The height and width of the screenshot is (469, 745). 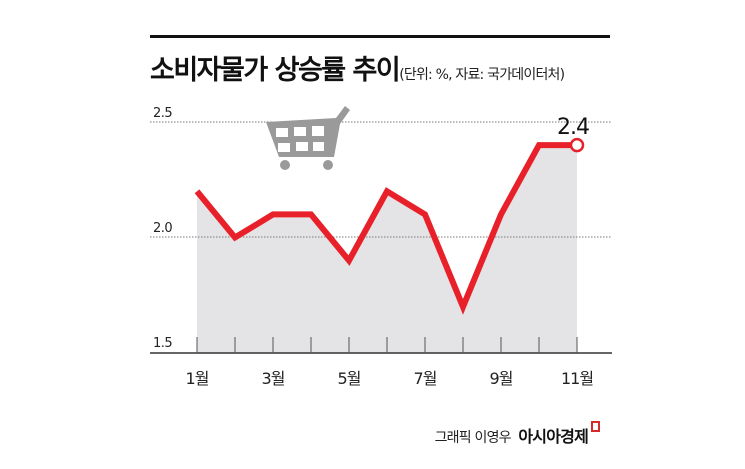 I want to click on credit-line: 그래픽 이영우 아시아경제, so click(x=517, y=434).